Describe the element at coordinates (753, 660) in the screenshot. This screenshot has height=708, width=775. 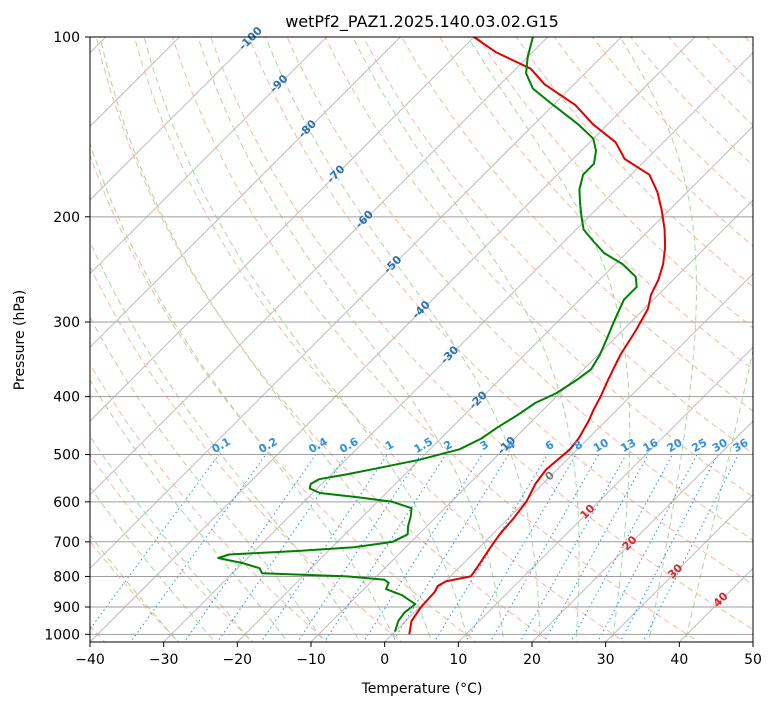
I see `x-tick-label: 50` at that location.